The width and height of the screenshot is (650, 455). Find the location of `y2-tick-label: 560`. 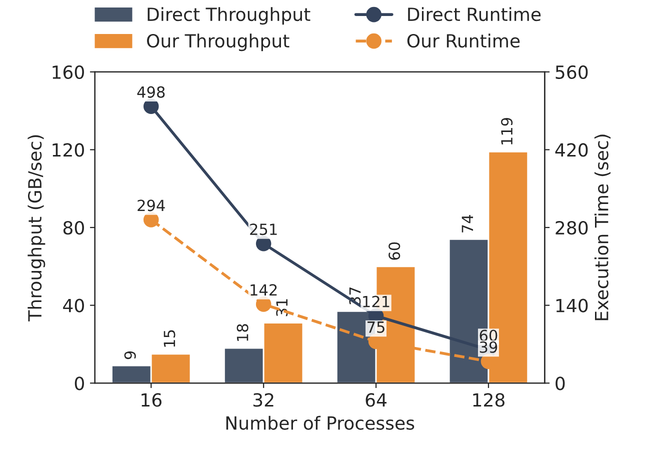

y2-tick-label: 560 is located at coordinates (572, 72).